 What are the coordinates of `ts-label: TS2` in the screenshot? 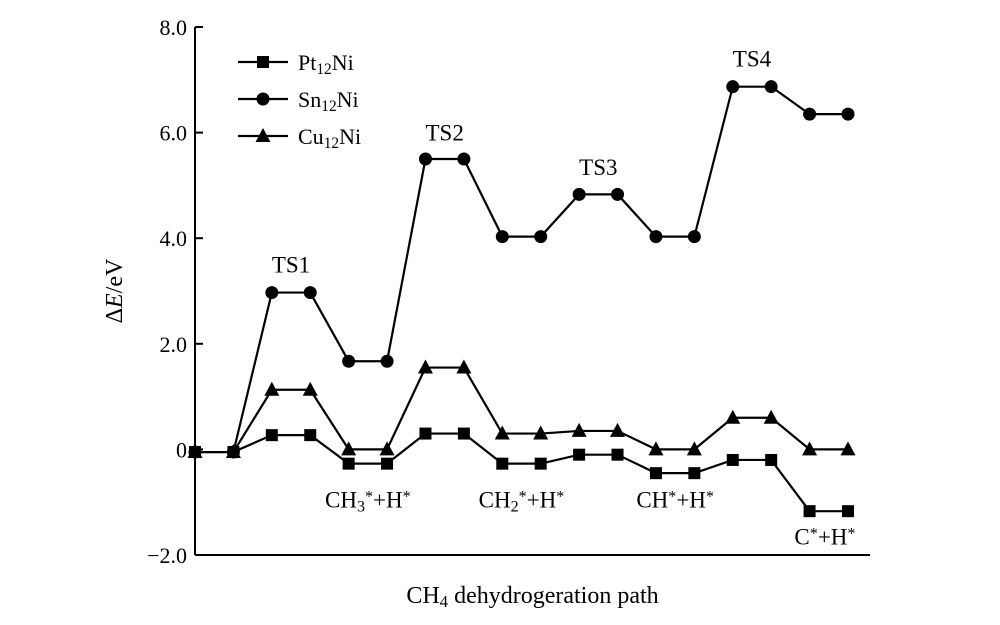 It's located at (445, 133).